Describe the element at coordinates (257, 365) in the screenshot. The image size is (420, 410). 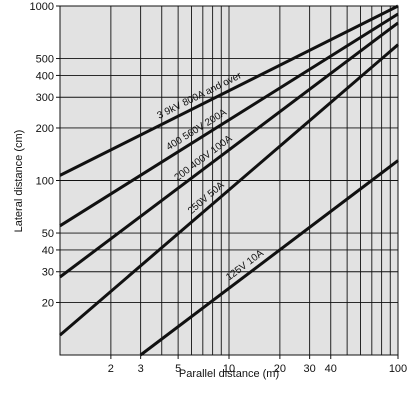
I see `x-axis-ticks: 2 3 5 10 20 30 40 100` at that location.